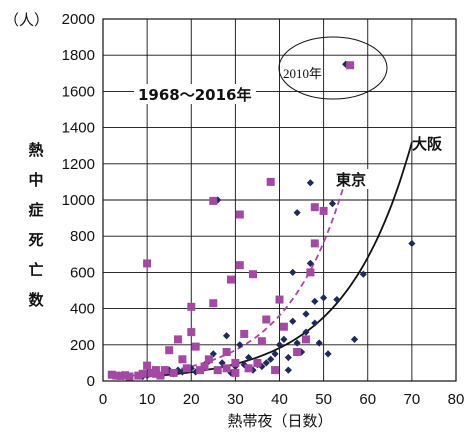  Describe the element at coordinates (456, 399) in the screenshot. I see `x-tick-label: 80` at that location.